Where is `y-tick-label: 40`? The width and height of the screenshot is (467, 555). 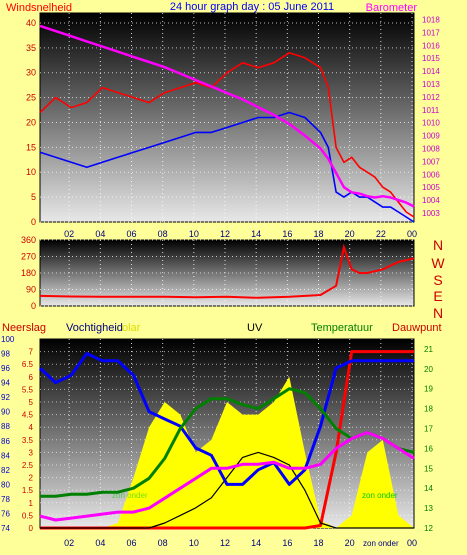
y-tick-label: 40 is located at coordinates (31, 23).